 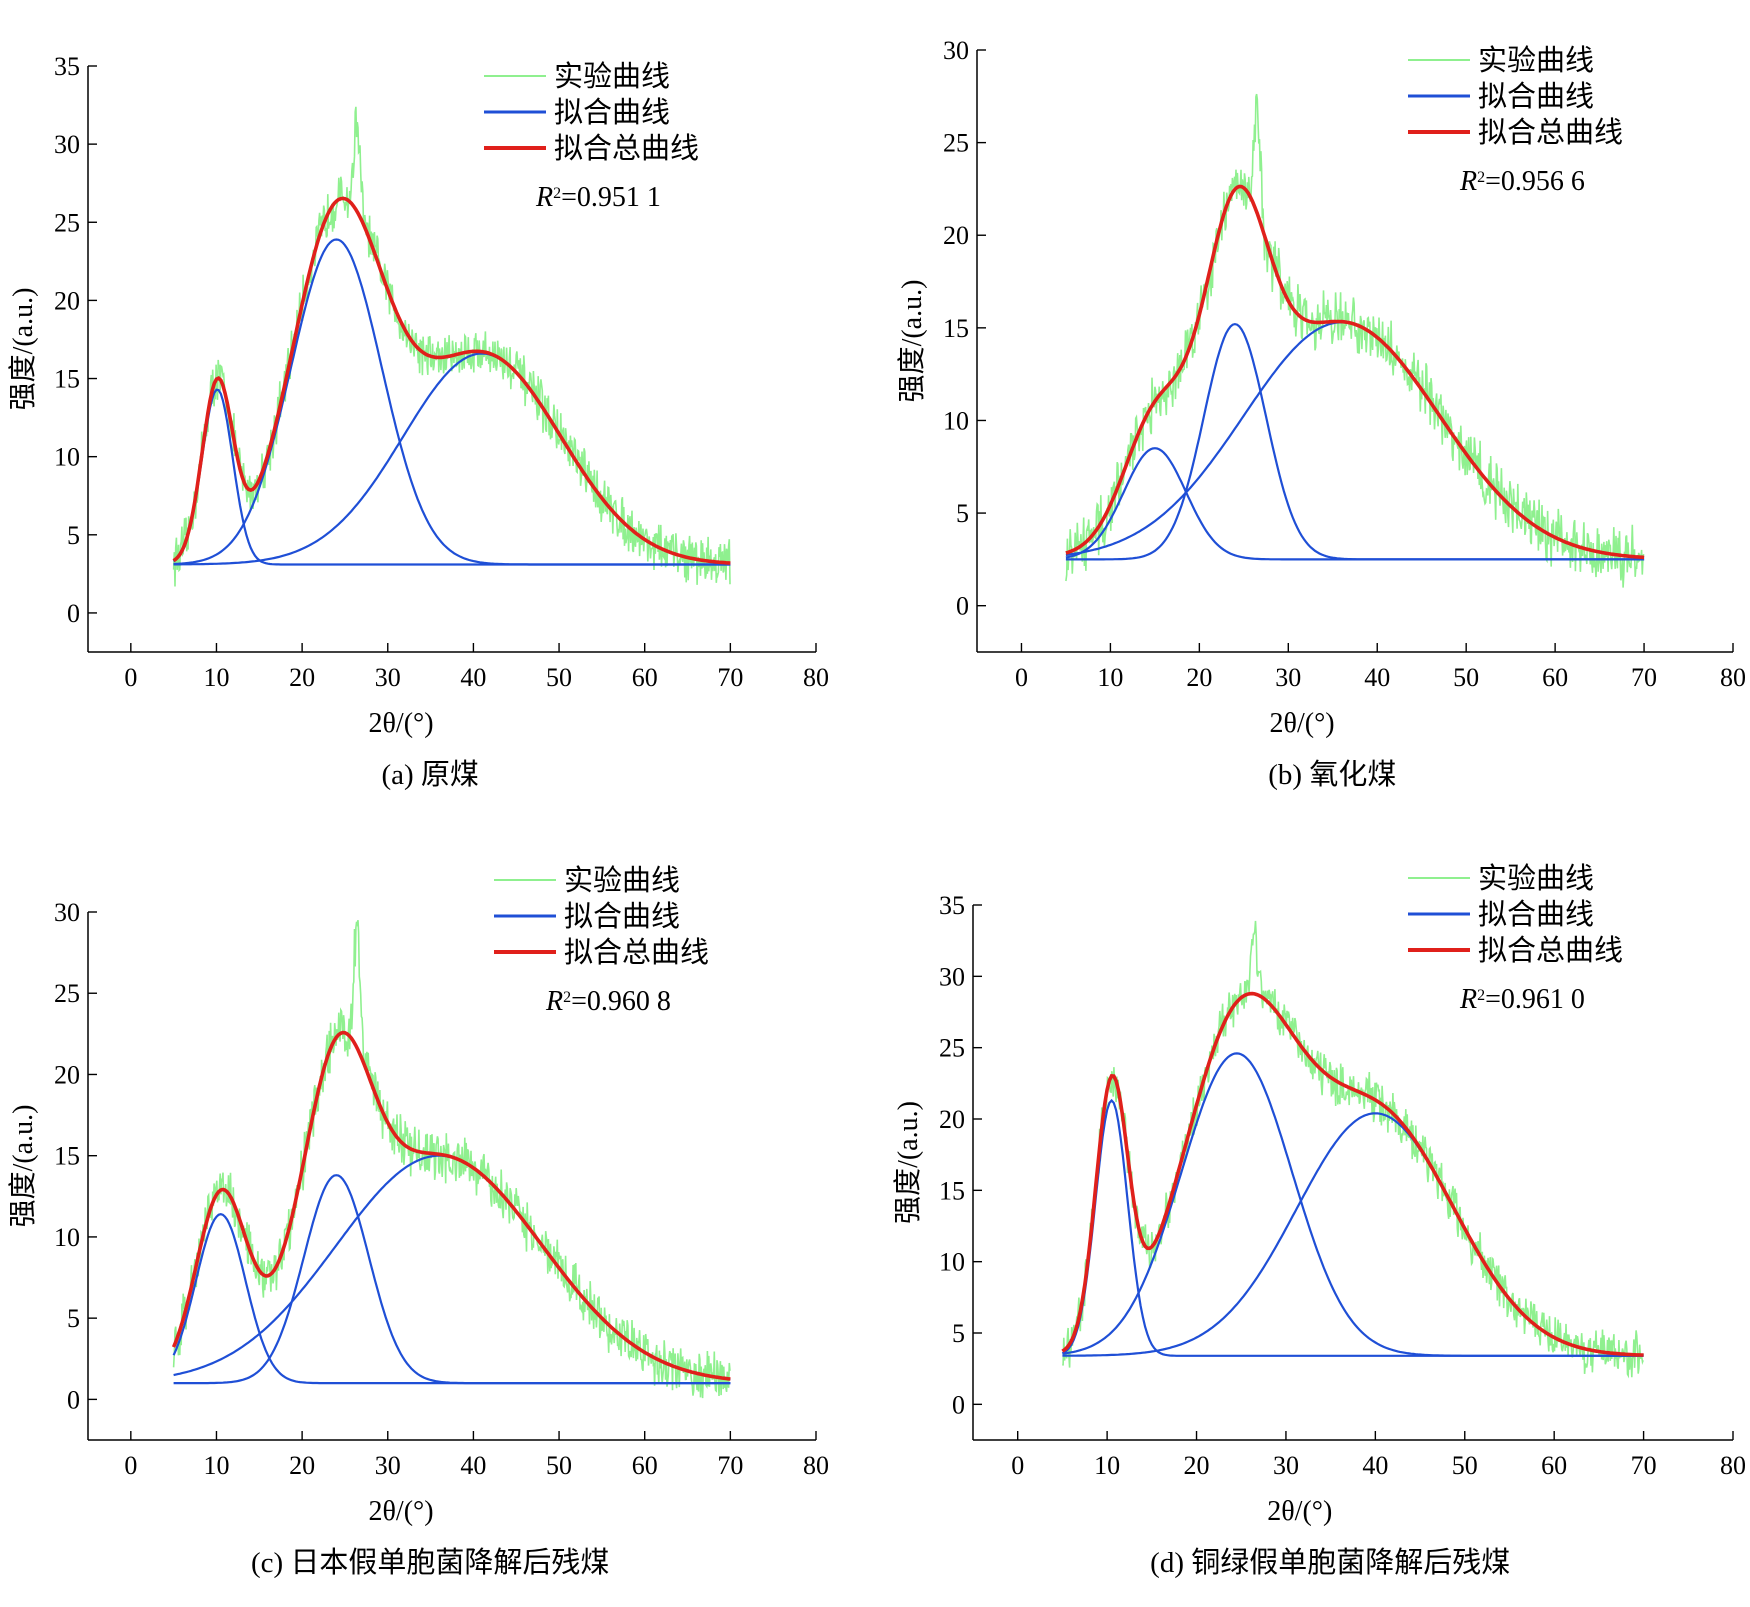 What do you see at coordinates (430, 1562) in the screenshot?
I see `panel-caption: (c) 日本假单胞菌降解后残煤` at bounding box center [430, 1562].